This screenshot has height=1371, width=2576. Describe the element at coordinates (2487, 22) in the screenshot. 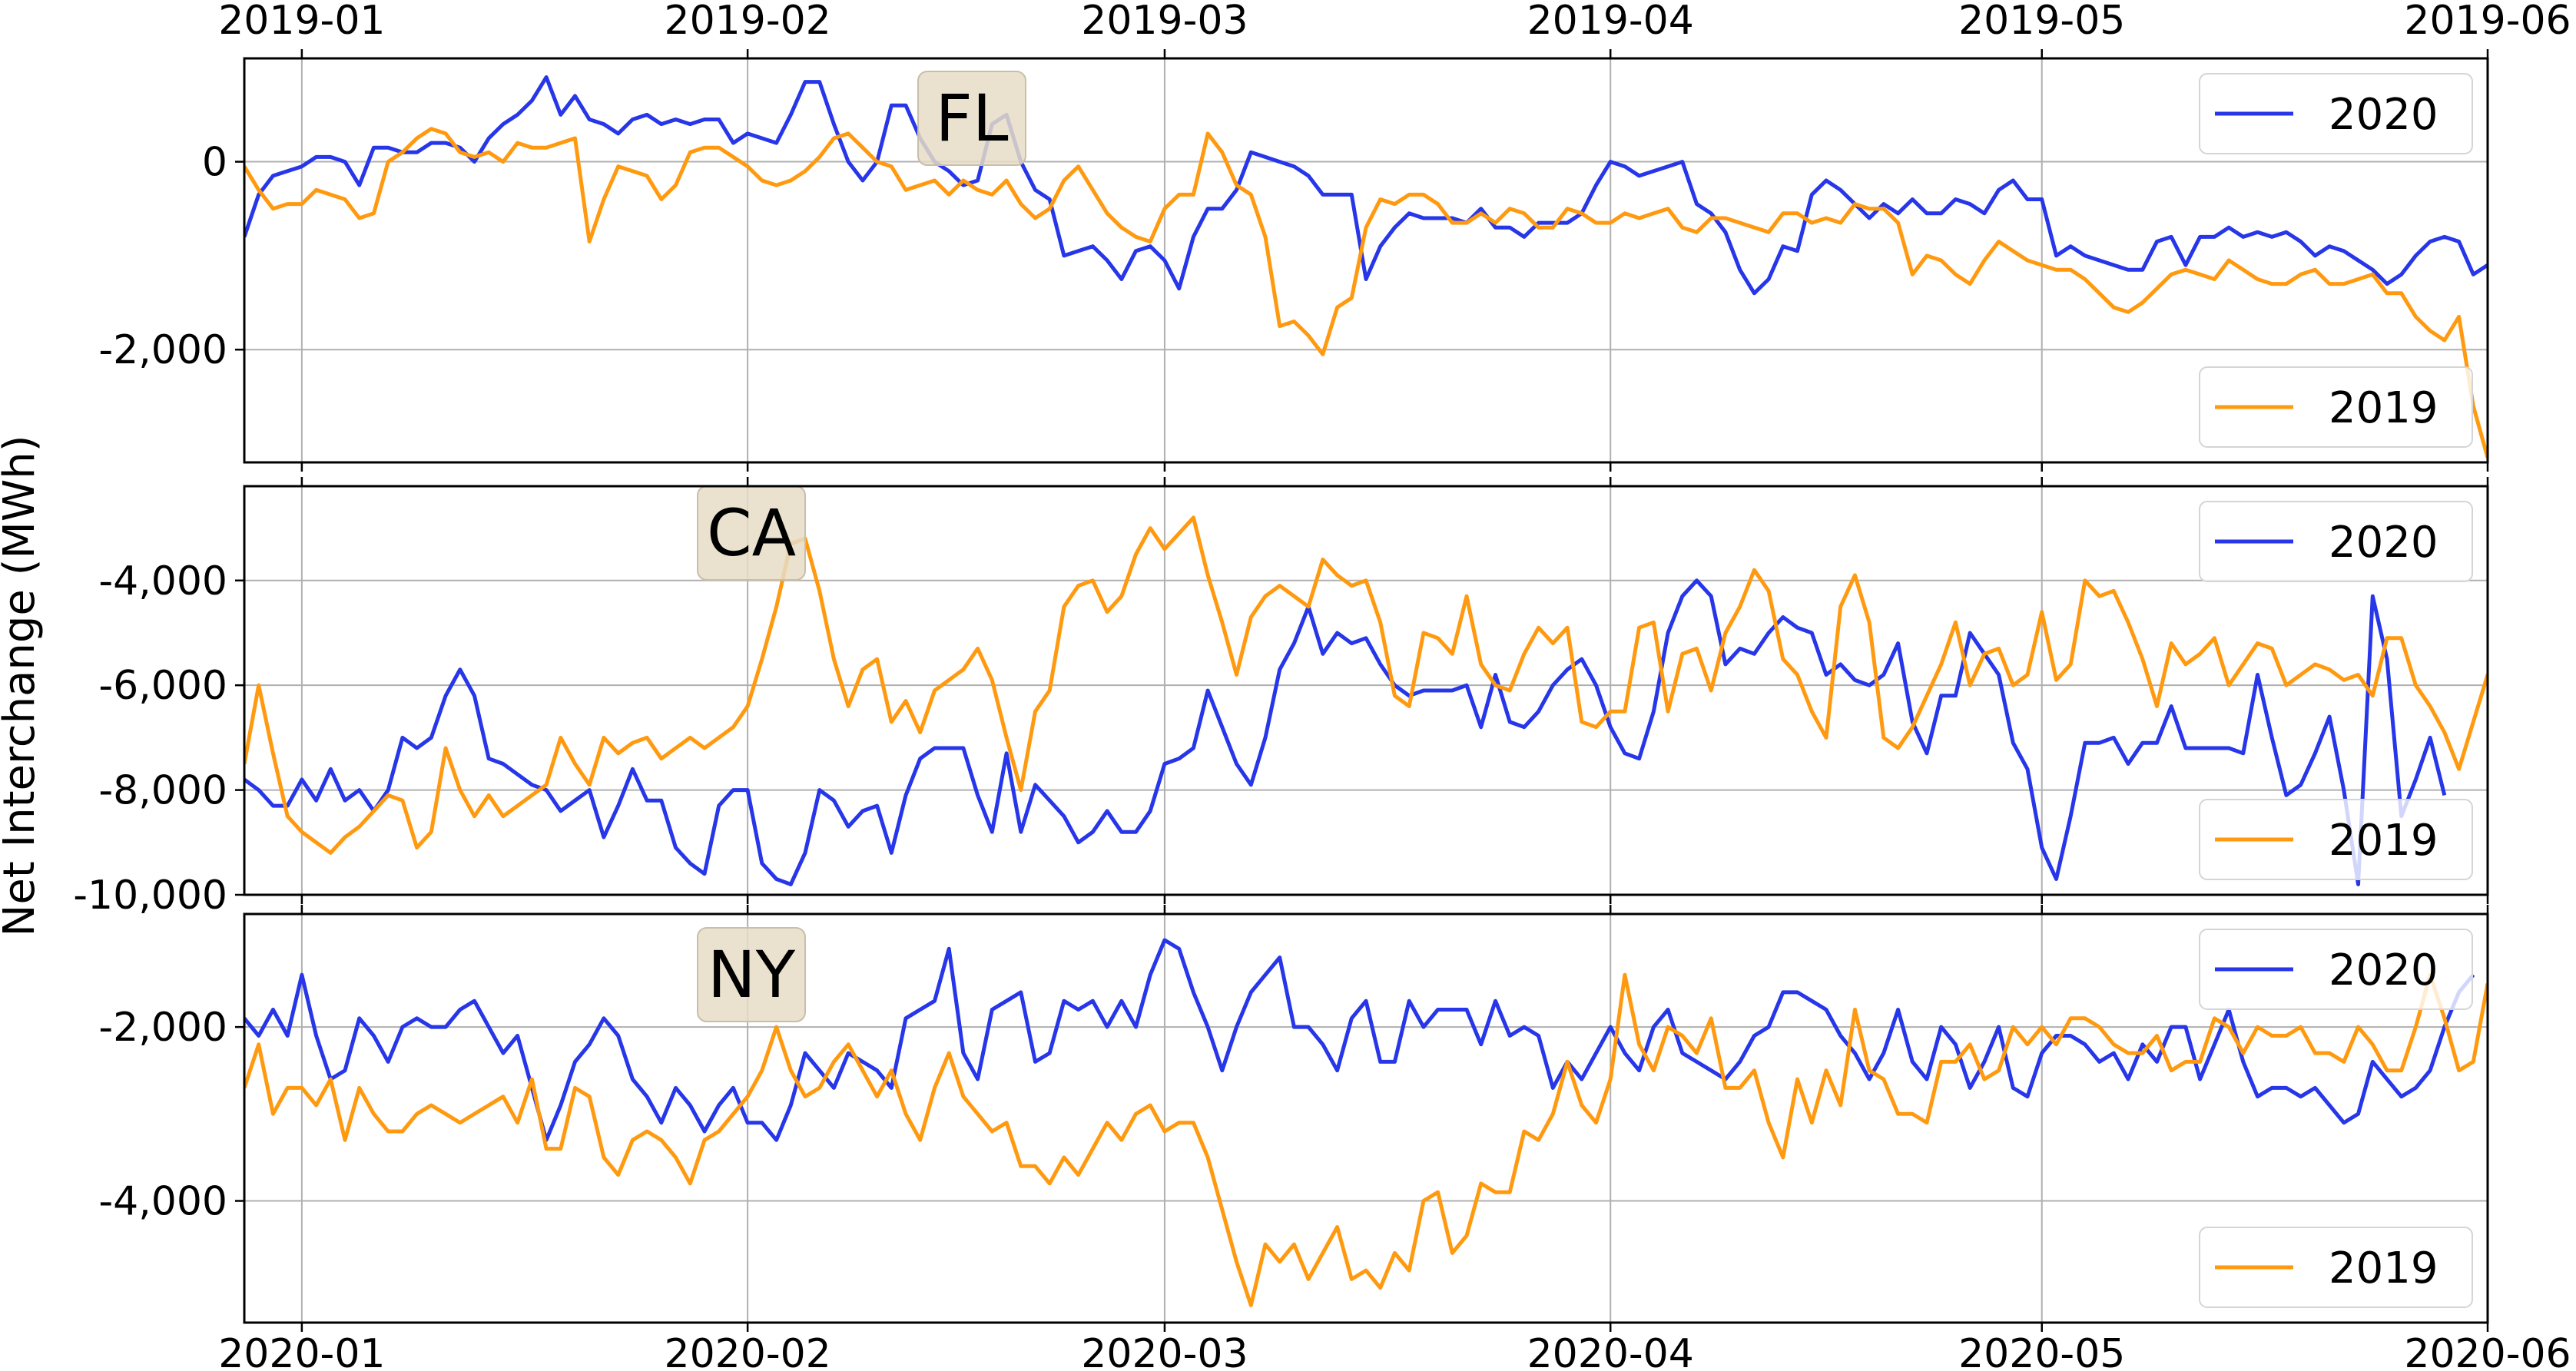

I see `x-tick-label-top: 2019-06` at that location.